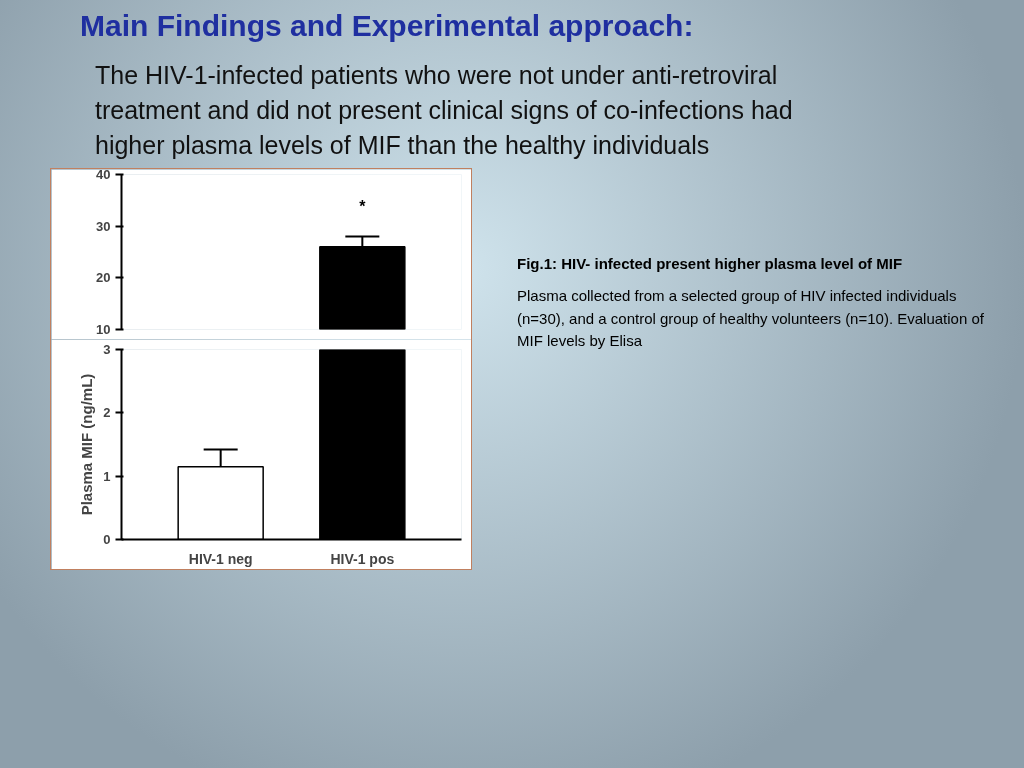 This screenshot has width=1024, height=768. What do you see at coordinates (87, 444) in the screenshot?
I see `y-axis-title: Plasma MIF (ng/mL)` at bounding box center [87, 444].